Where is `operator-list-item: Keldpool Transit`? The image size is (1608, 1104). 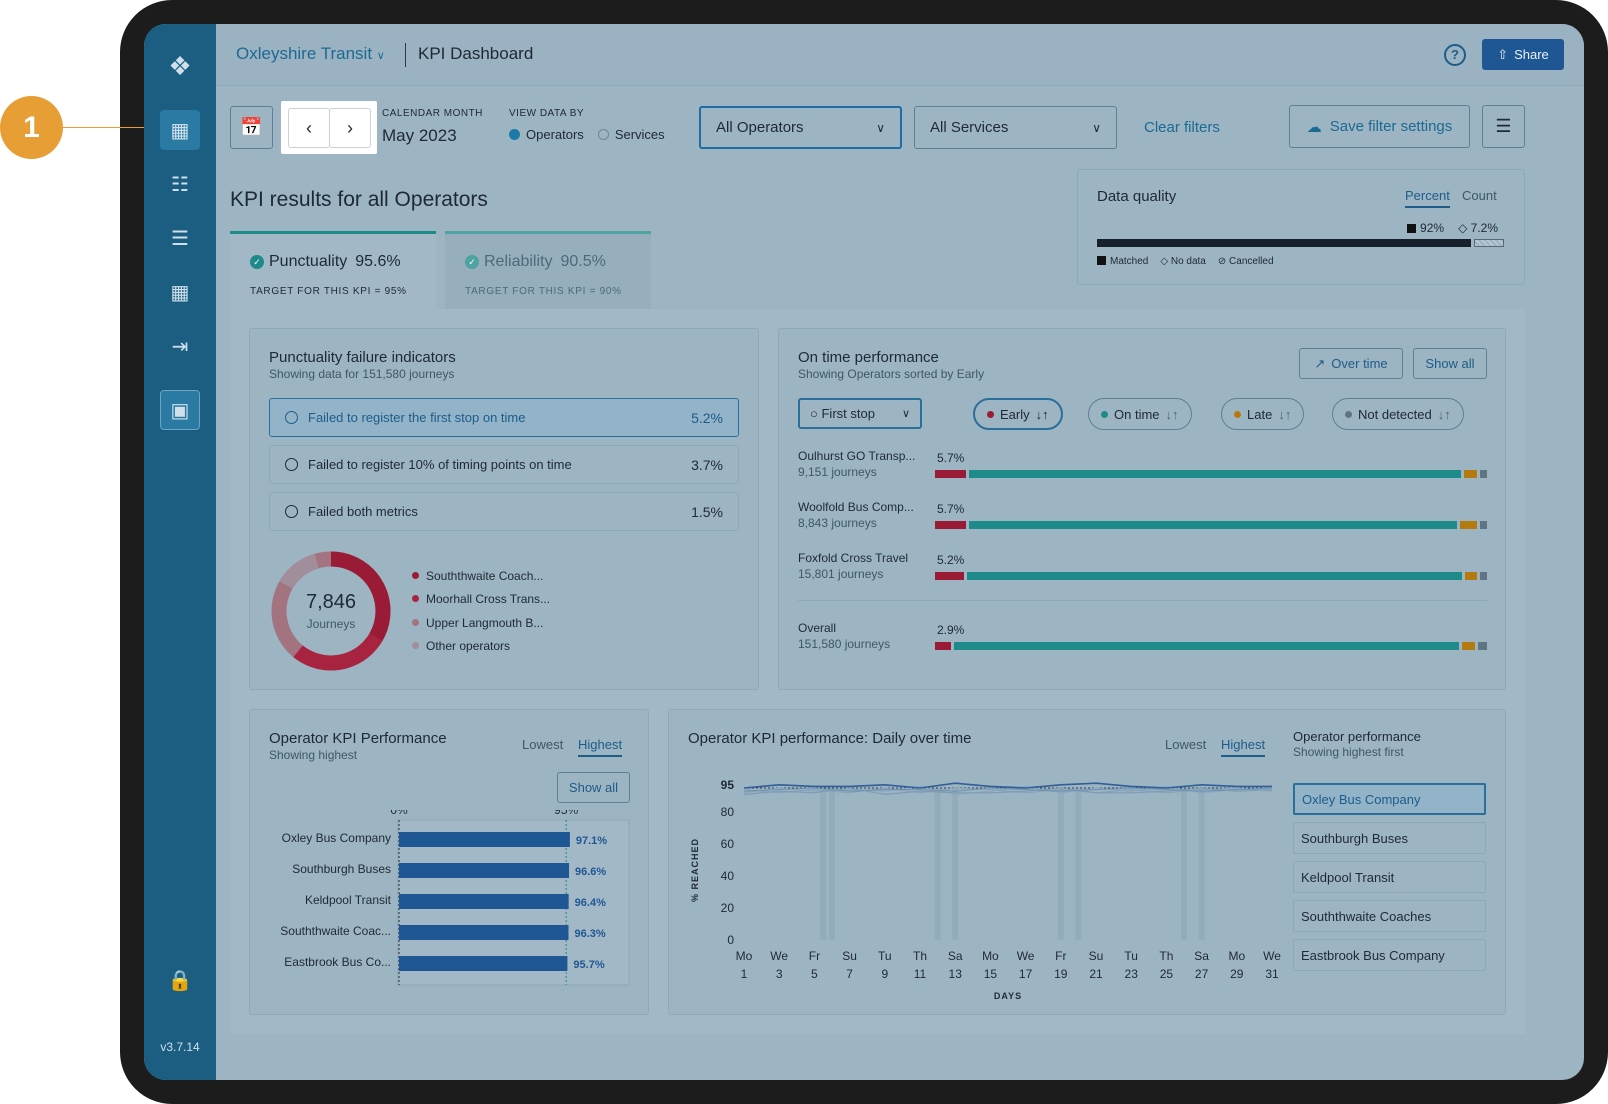
operator-list-item: Keldpool Transit is located at coordinates (1389, 877).